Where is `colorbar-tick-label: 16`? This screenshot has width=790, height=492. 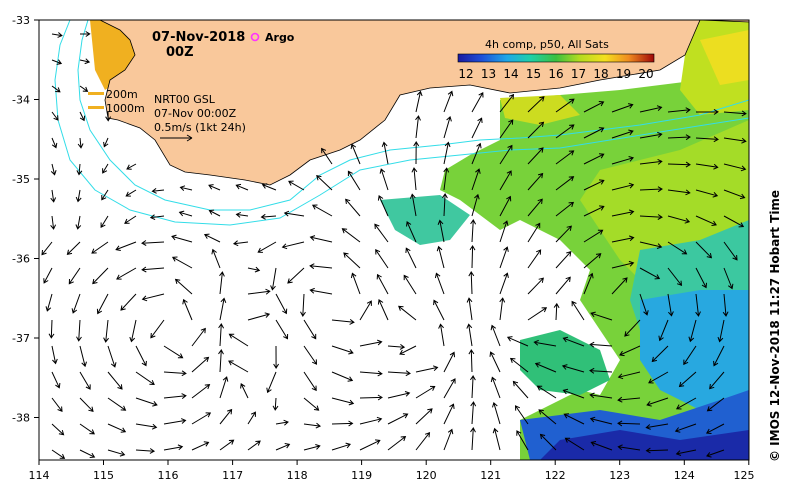
colorbar-tick-label: 16 is located at coordinates (555, 74).